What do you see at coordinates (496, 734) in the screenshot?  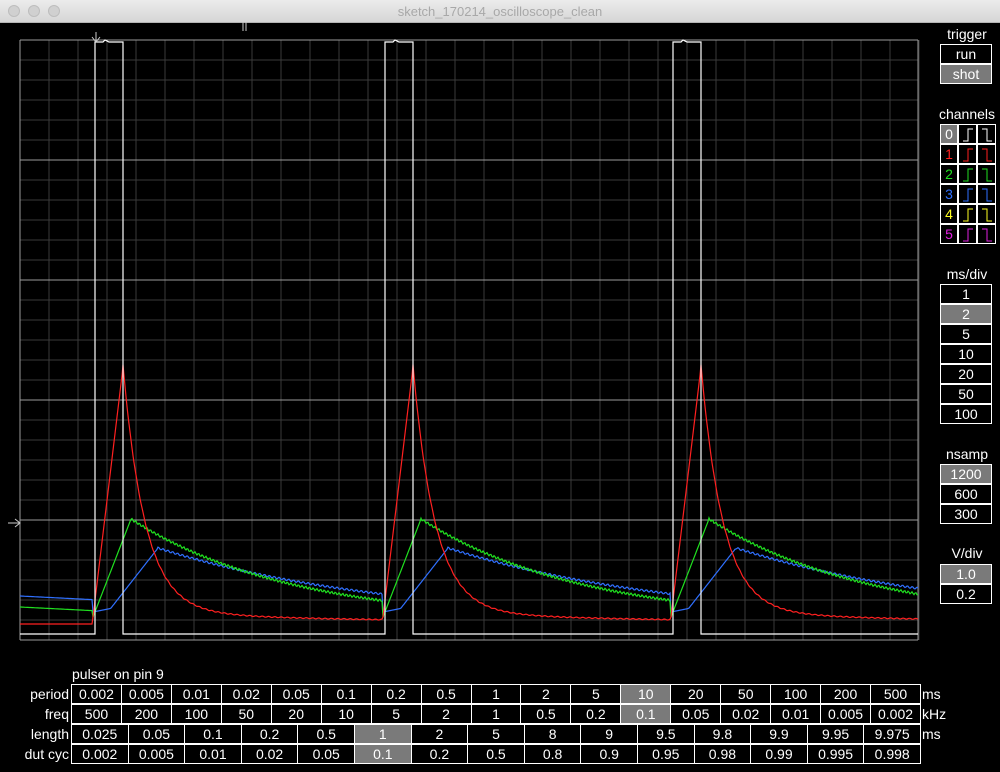 I see `pulser-length-option: 5` at bounding box center [496, 734].